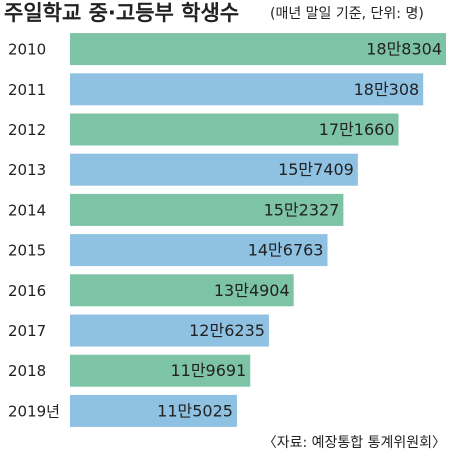 This screenshot has width=450, height=456. Describe the element at coordinates (302, 209) in the screenshot. I see `value-label: 15만2327` at that location.